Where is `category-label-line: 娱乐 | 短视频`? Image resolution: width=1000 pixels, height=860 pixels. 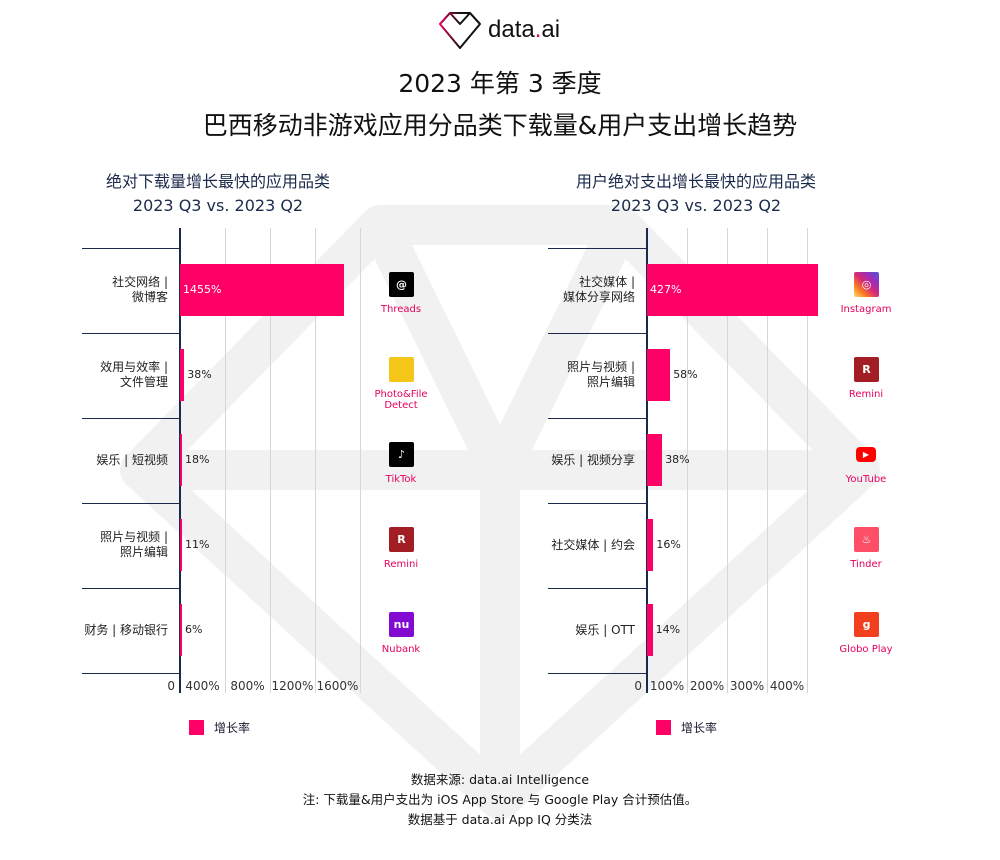 category-label-line: 娱乐 | 短视频 is located at coordinates (132, 459).